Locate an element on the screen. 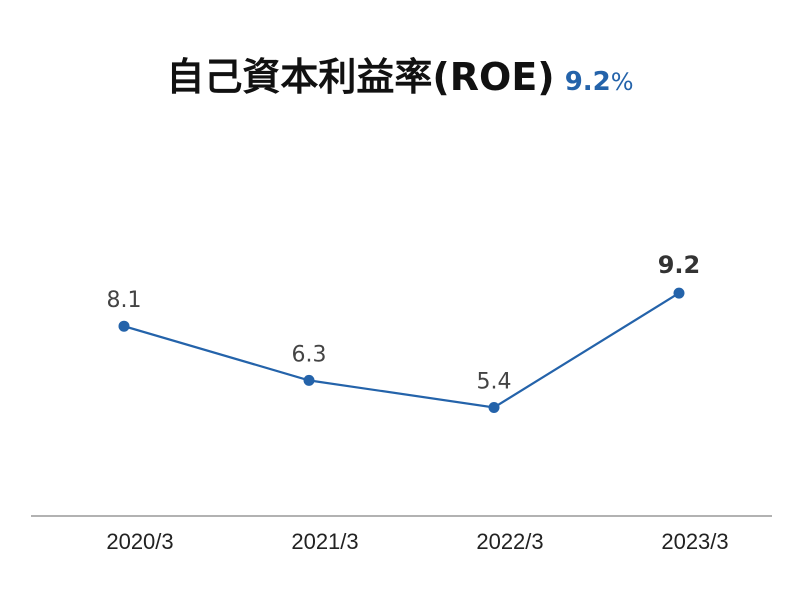 The image size is (800, 600). x-tick-label: 2021/3 is located at coordinates (324, 541).